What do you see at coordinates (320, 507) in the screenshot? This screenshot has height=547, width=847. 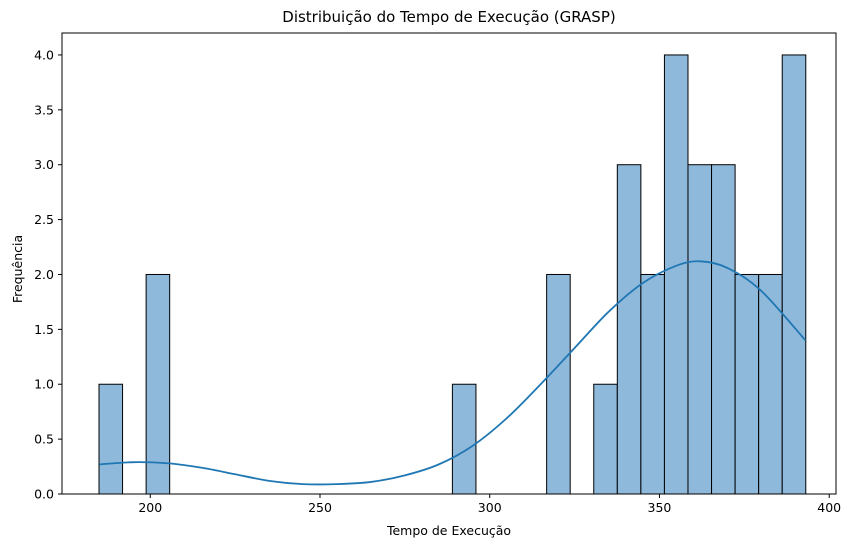 I see `x-tick-label: 250` at bounding box center [320, 507].